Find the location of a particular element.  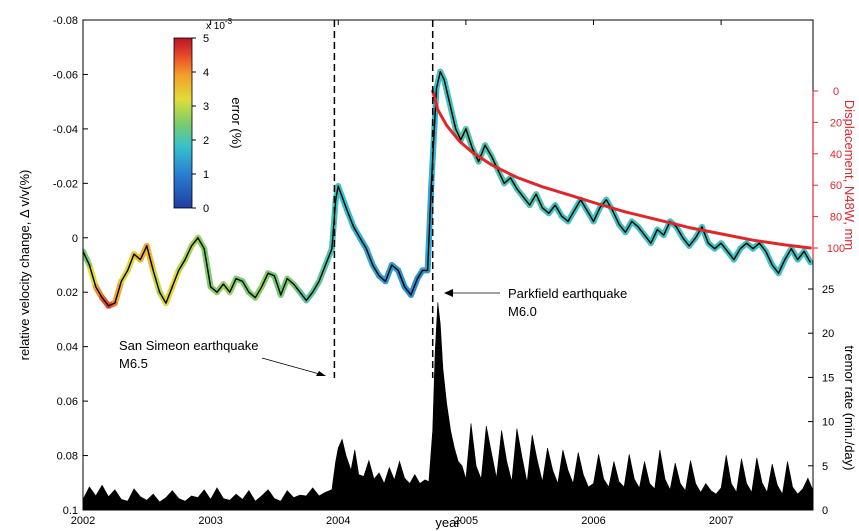

right-bottom-tick-label: 25 is located at coordinates (828, 290).